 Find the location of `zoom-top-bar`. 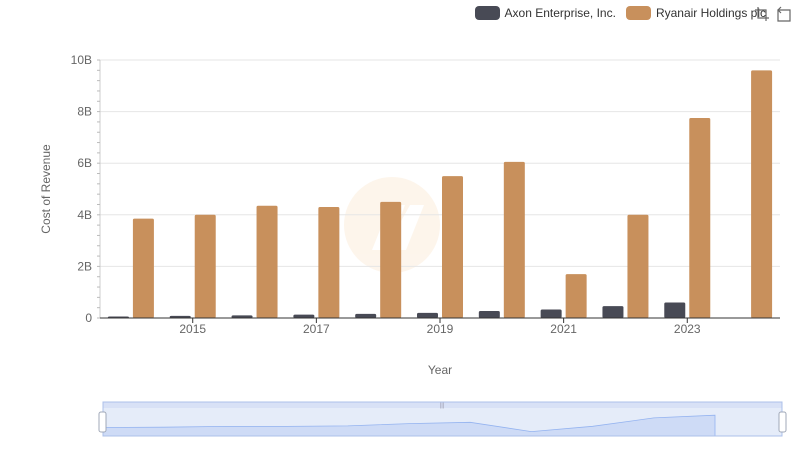

zoom-top-bar is located at coordinates (442, 405).